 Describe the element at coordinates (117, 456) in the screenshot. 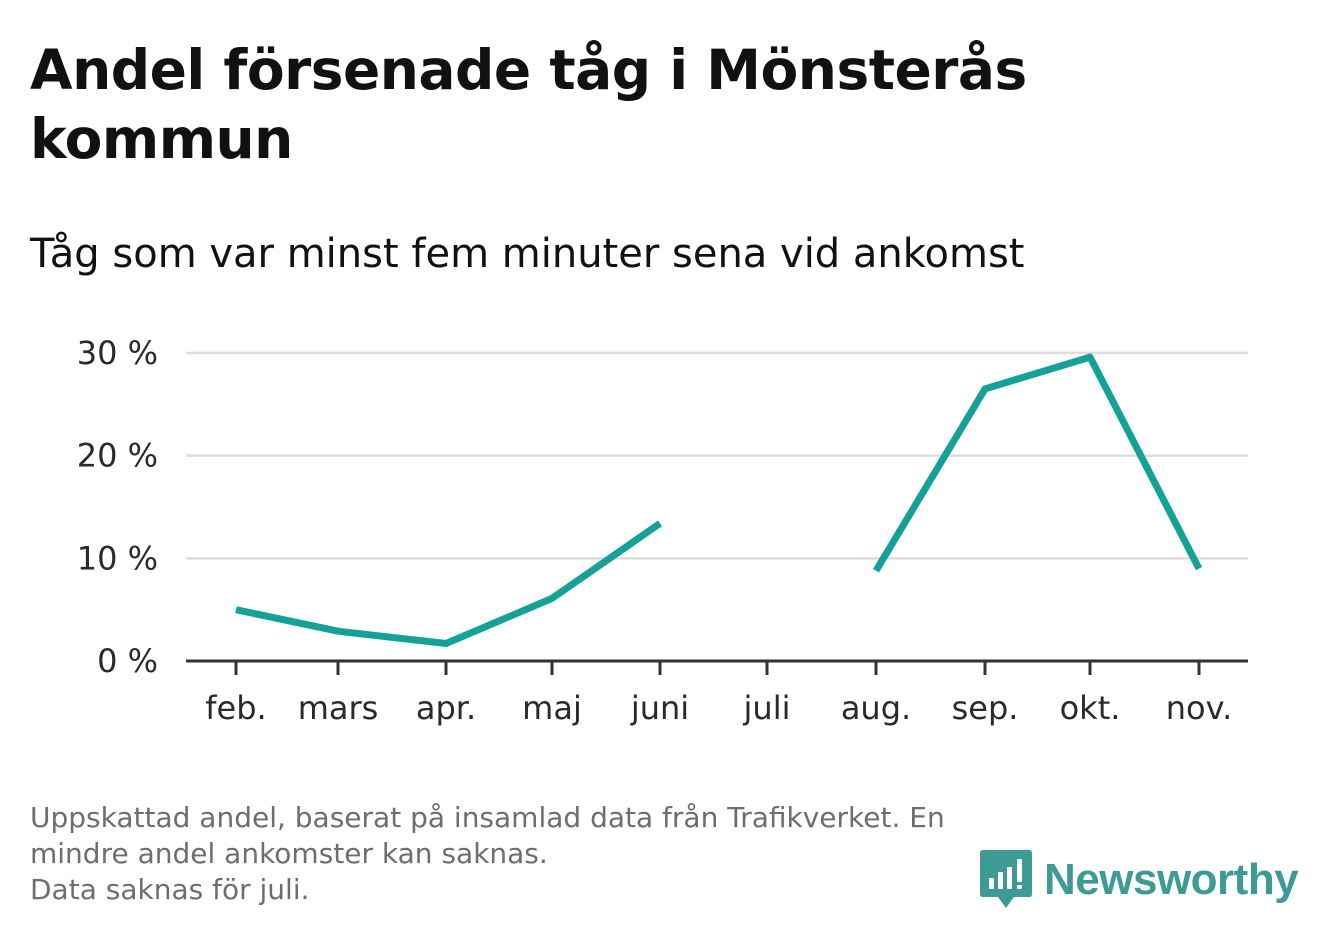

I see `y-tick-label: 20 %` at that location.